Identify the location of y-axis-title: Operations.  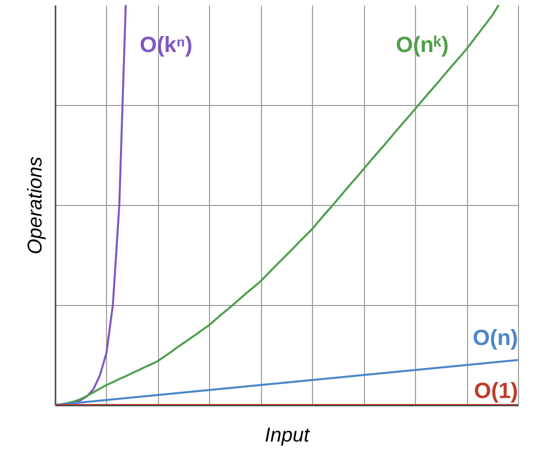
(35, 205).